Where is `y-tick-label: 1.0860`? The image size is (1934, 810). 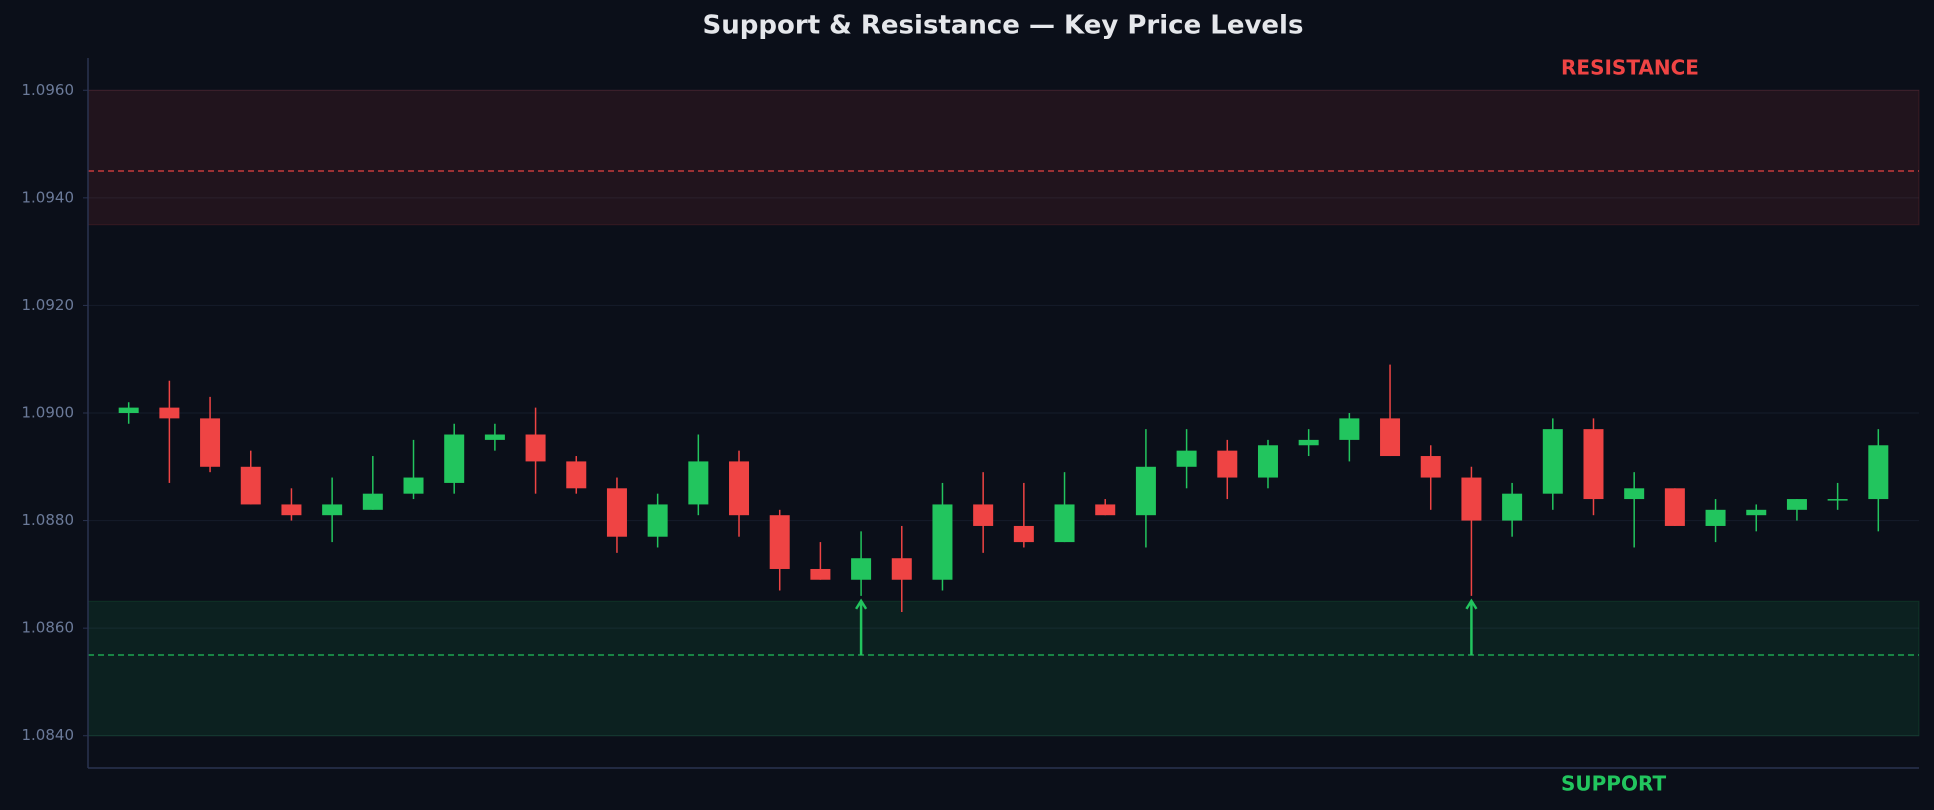 y-tick-label: 1.0860 is located at coordinates (48, 628).